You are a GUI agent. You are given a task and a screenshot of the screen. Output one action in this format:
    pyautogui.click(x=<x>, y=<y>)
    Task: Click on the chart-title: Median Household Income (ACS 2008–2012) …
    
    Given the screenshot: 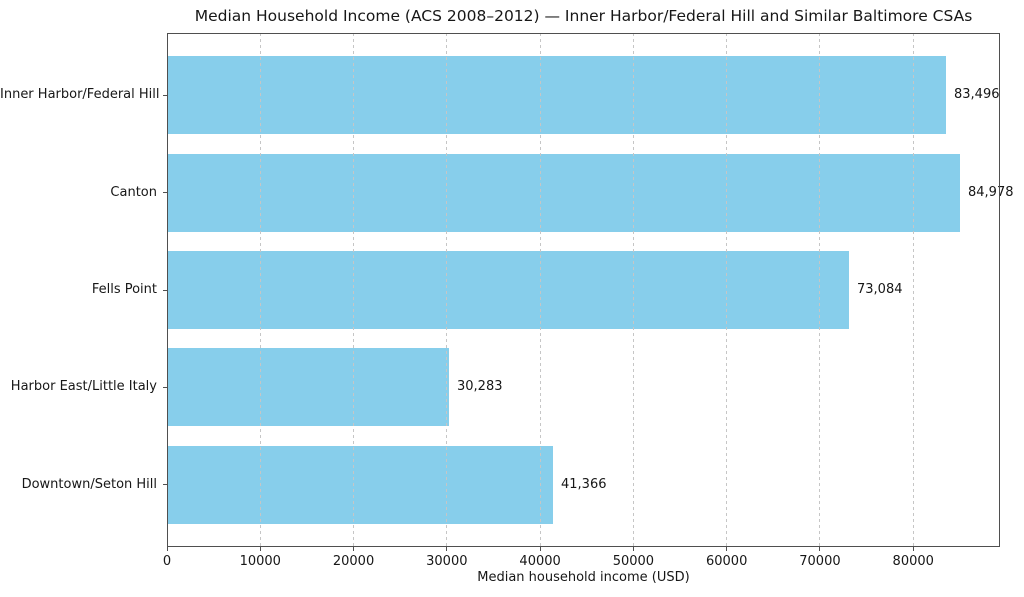 What is the action you would take?
    pyautogui.click(x=583, y=16)
    